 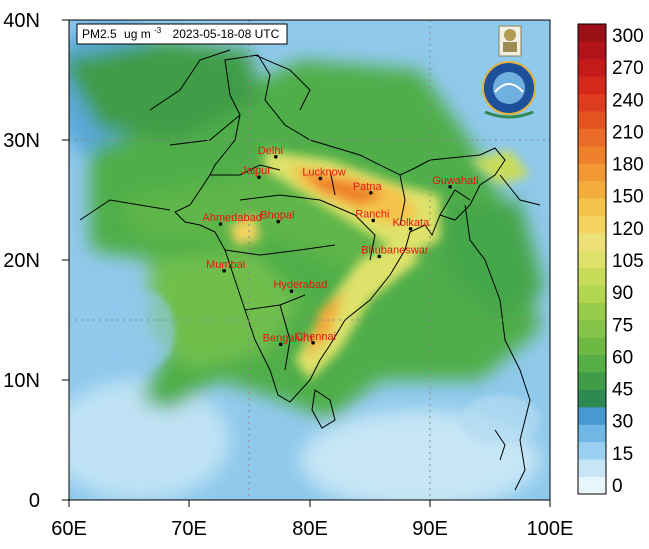 I want to click on y-tick-labels: 40N 30N 20N 10N 0, so click(x=21, y=261).